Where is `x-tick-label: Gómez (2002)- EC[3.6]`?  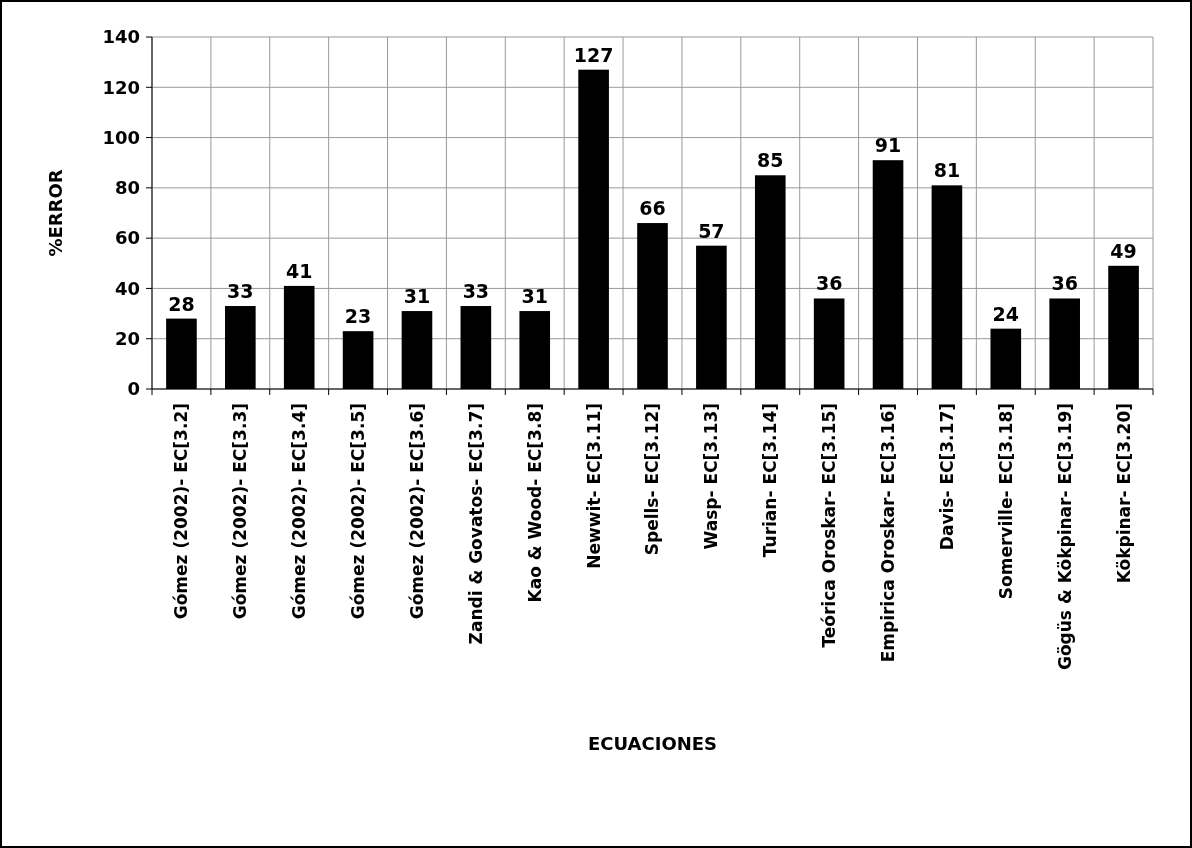
x-tick-label: Gómez (2002)- EC[3.6] is located at coordinates (416, 511).